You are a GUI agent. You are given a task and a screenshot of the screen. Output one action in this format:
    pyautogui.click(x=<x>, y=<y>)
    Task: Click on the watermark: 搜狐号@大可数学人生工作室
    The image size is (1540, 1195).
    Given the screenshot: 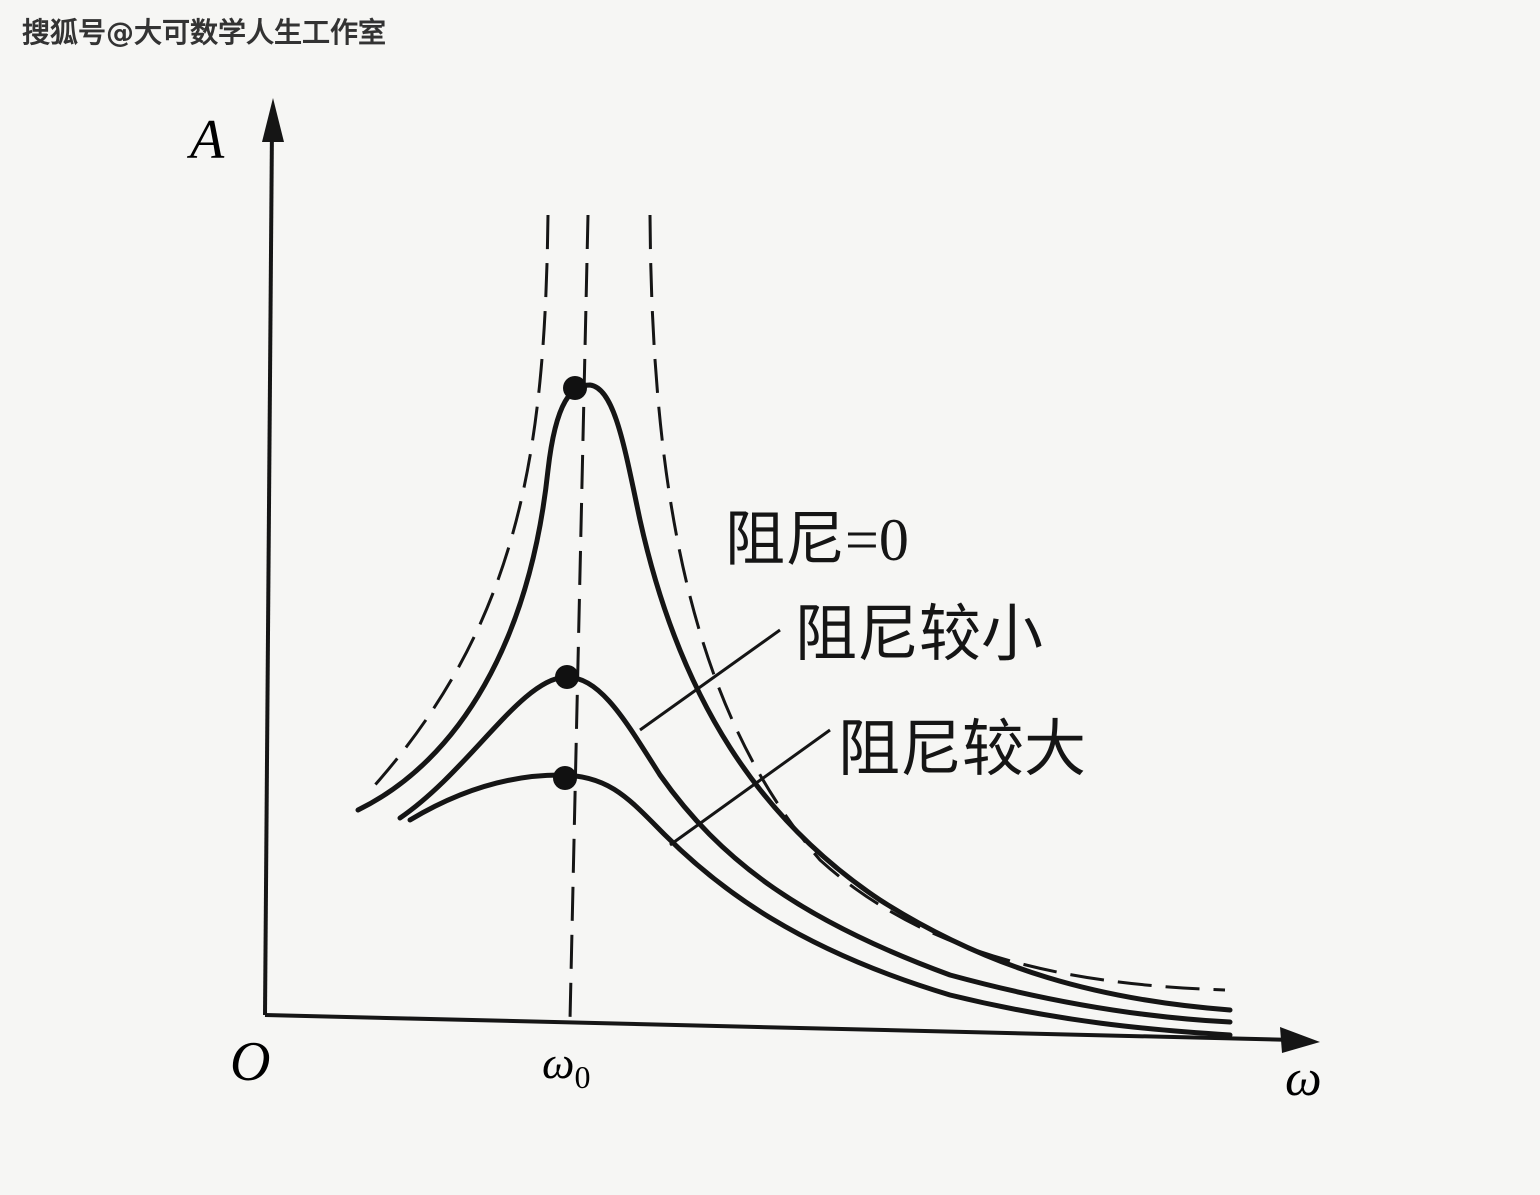 What is the action you would take?
    pyautogui.click(x=204, y=32)
    